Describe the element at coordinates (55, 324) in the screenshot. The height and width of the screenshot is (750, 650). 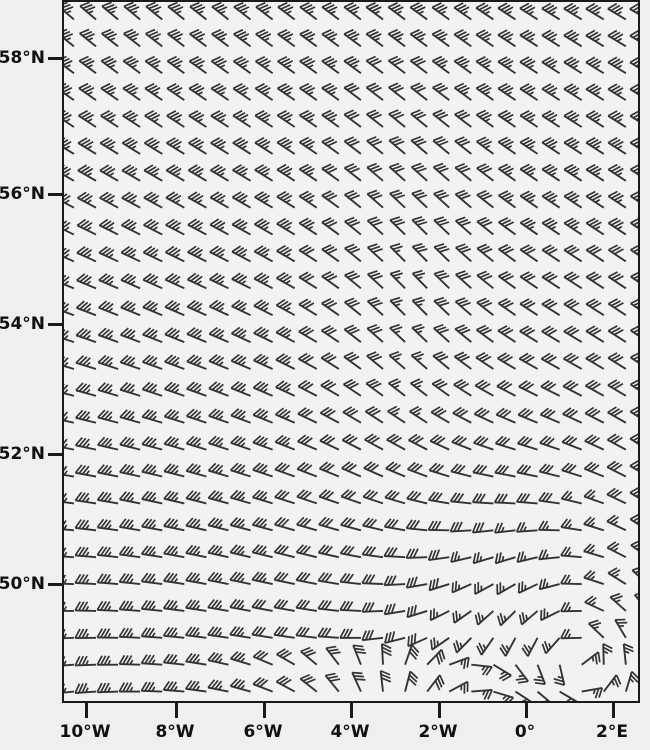
I see `ytick-mark-54N` at that location.